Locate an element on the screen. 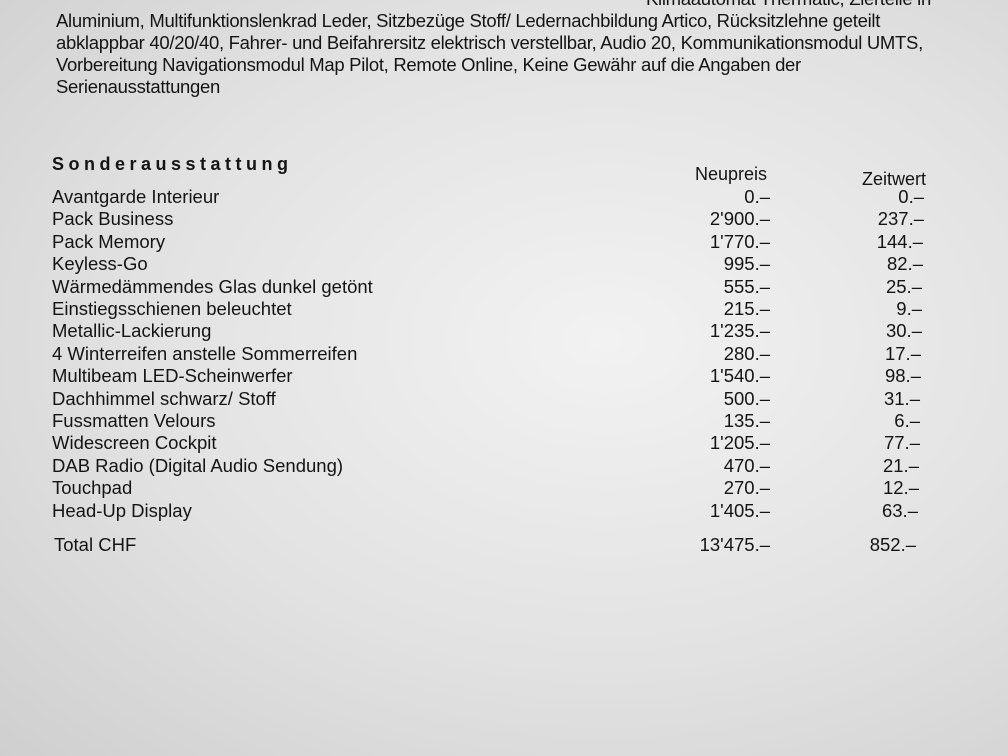 This screenshot has height=756, width=1008. item-zeitwert: 25.– is located at coordinates (903, 286).